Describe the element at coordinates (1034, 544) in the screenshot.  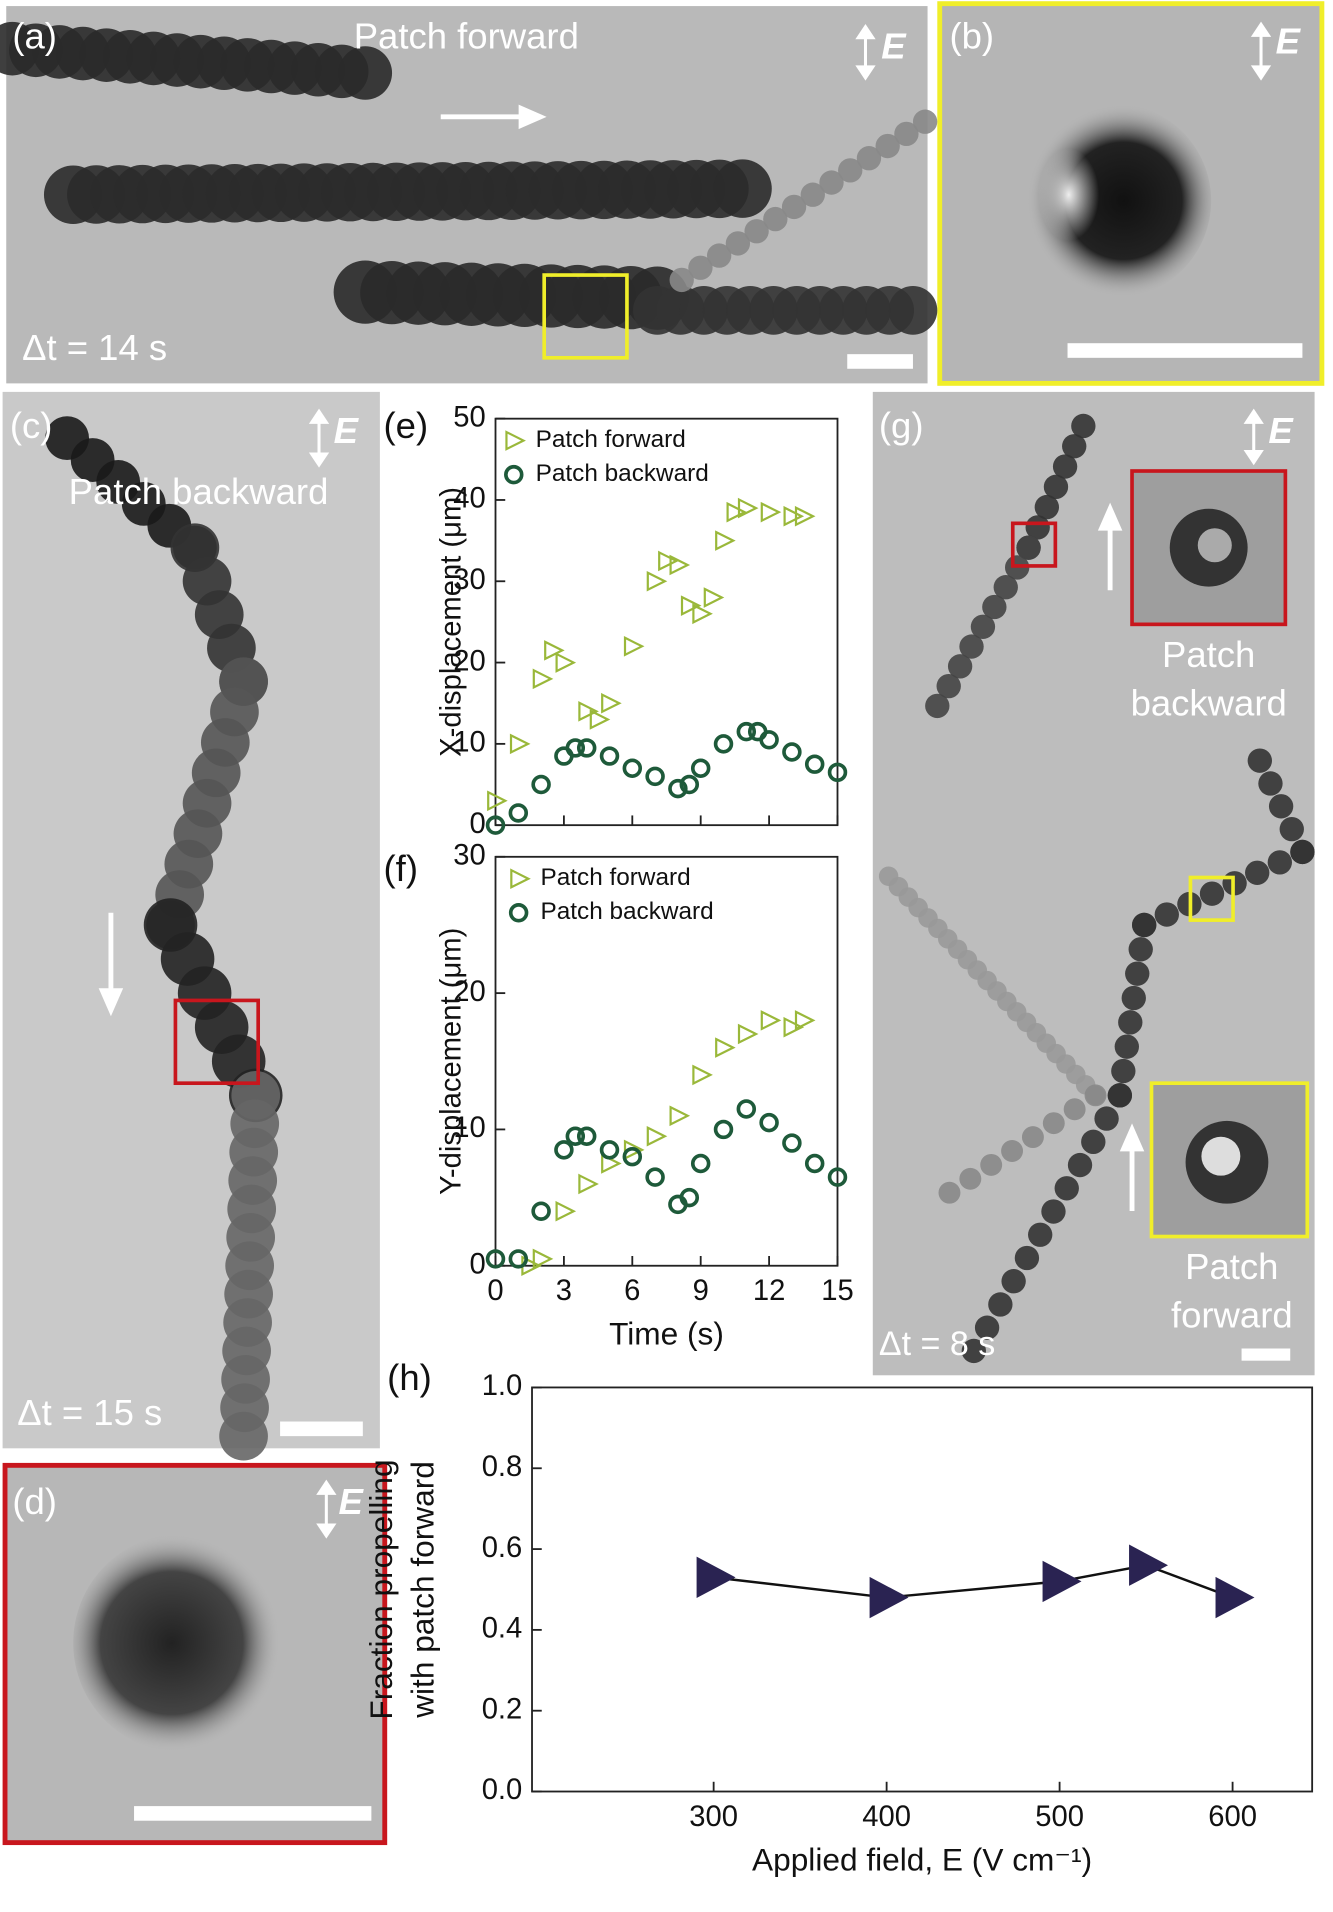
I see `roi-box` at that location.